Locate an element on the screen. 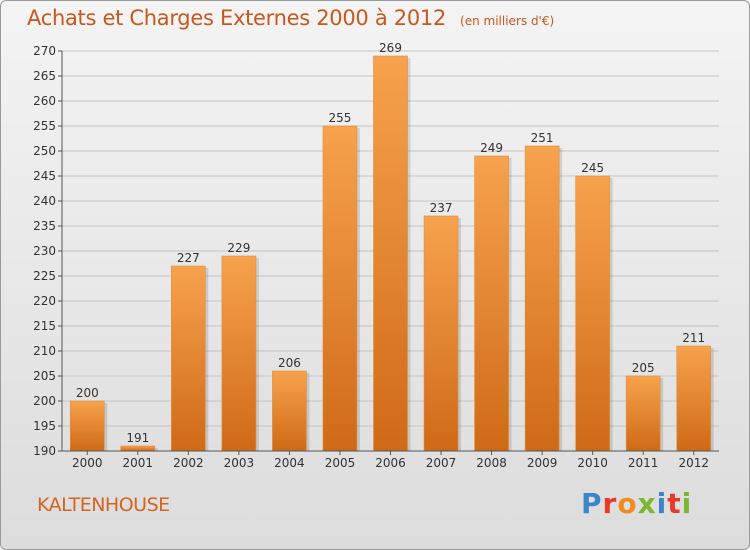 This screenshot has width=750, height=550. bar-2010 is located at coordinates (592, 313).